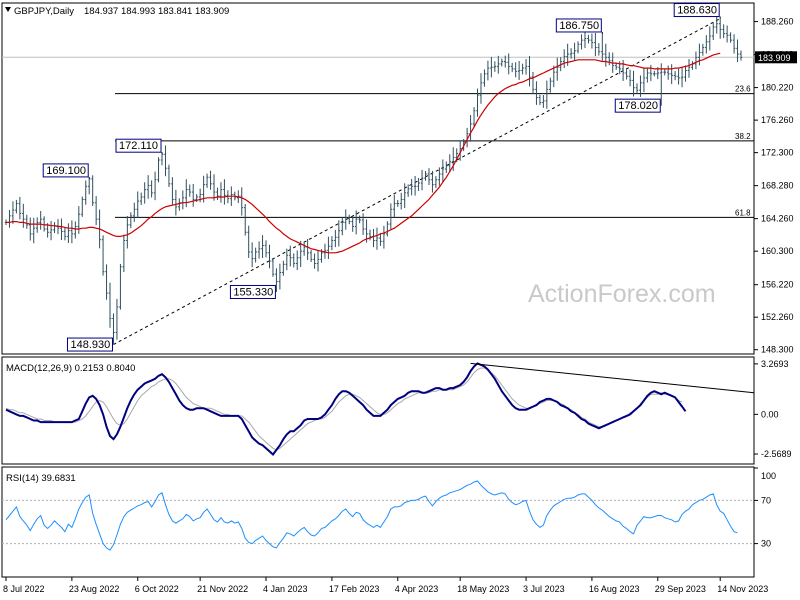  I want to click on rsi-label: RSI(14) 39.6831, so click(41, 478).